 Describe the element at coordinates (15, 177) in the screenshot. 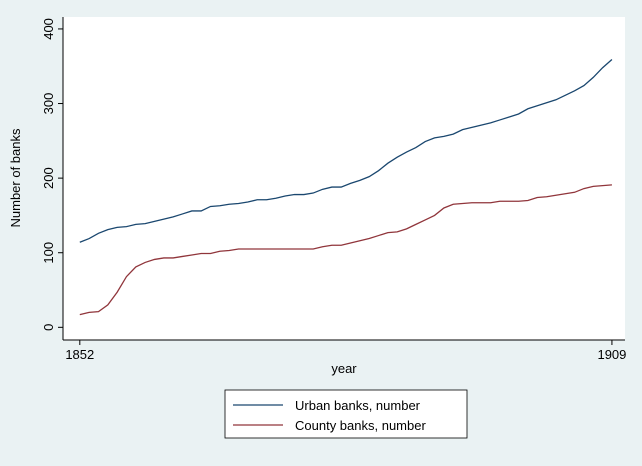

I see `y-axis-title: Number of banks` at that location.